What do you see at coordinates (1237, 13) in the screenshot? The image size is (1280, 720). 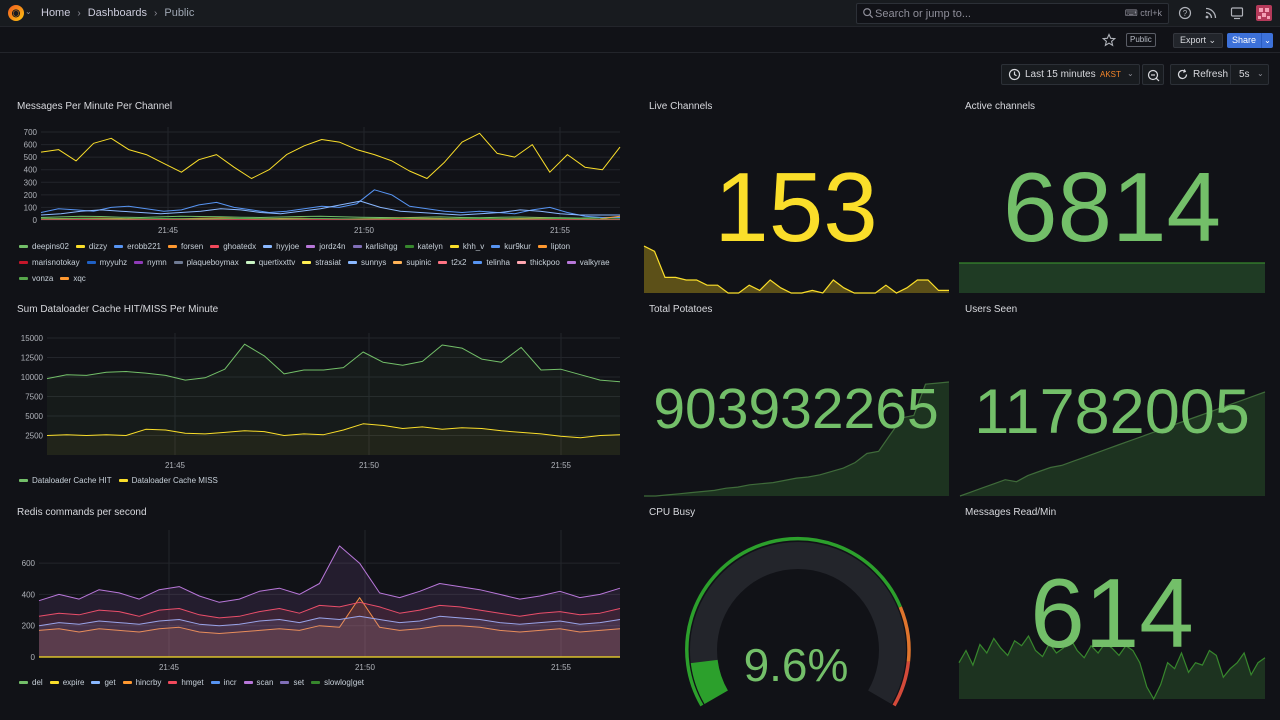 I see `monitor-icon` at bounding box center [1237, 13].